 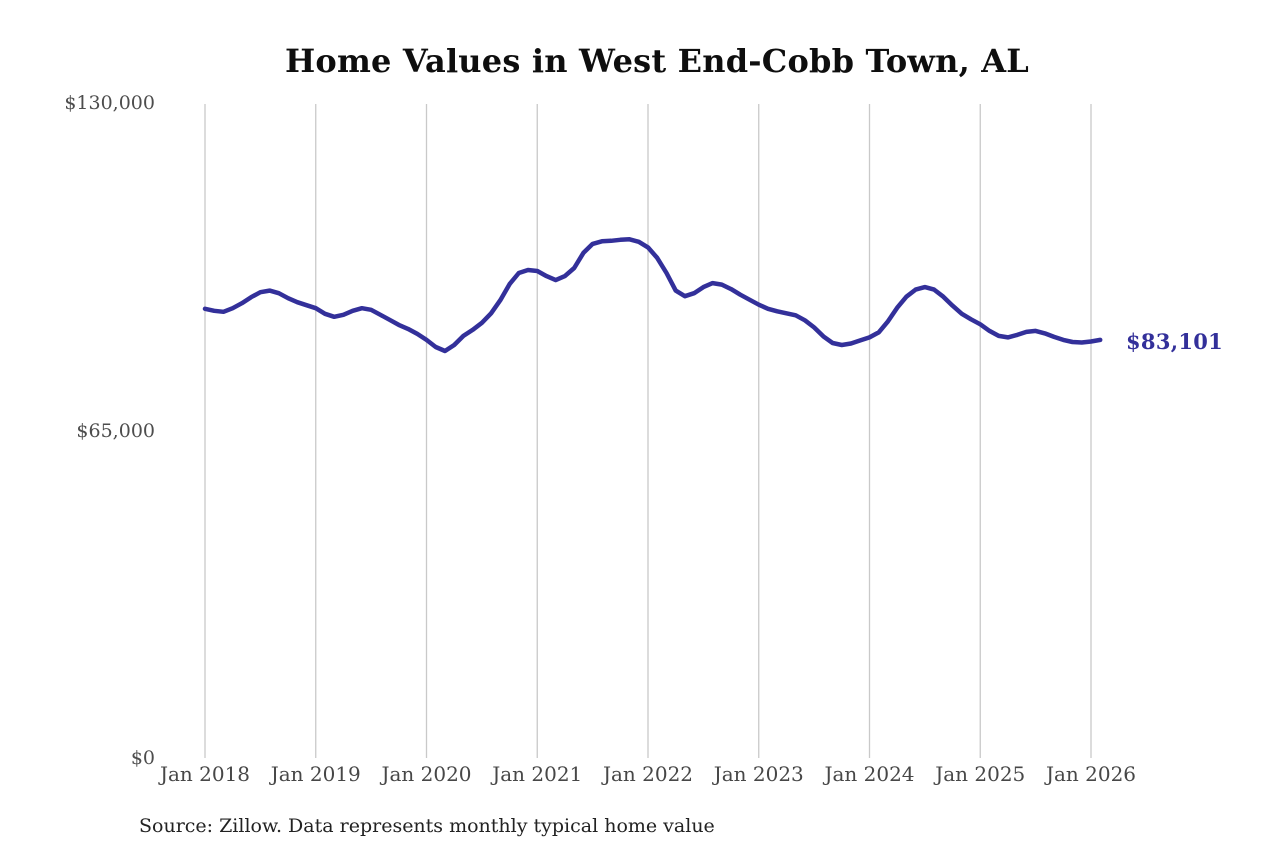 What do you see at coordinates (315, 774) in the screenshot?
I see `x-axis-label: Jan 2019` at bounding box center [315, 774].